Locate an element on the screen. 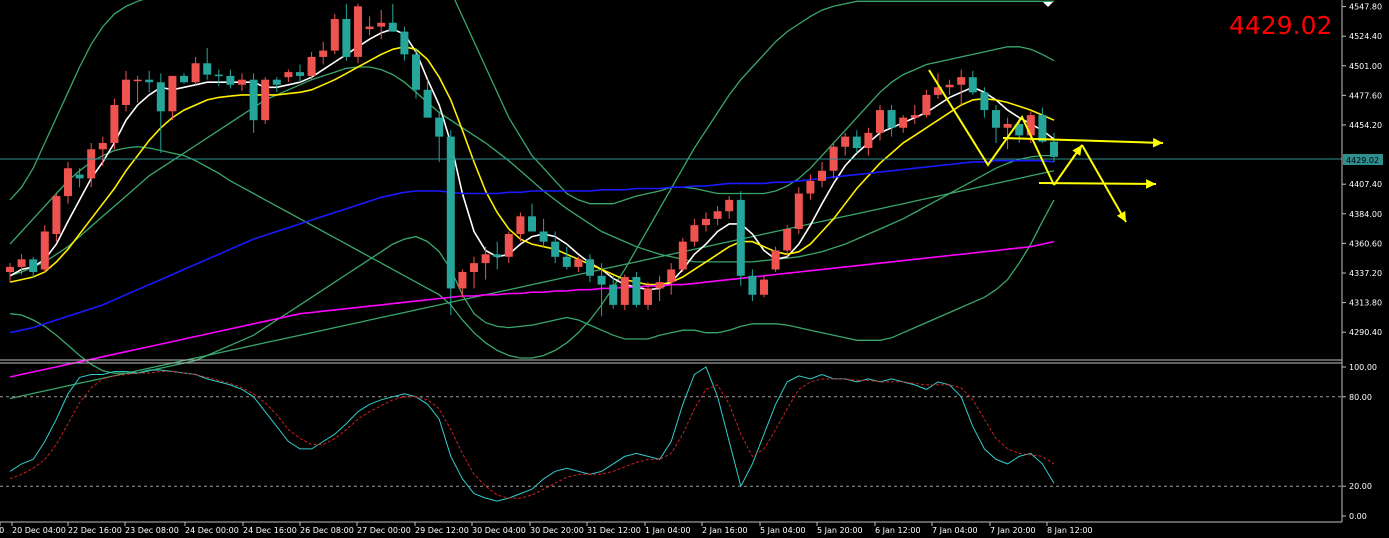 The width and height of the screenshot is (1389, 538). current-price-display: 4429.02 is located at coordinates (1280, 25).